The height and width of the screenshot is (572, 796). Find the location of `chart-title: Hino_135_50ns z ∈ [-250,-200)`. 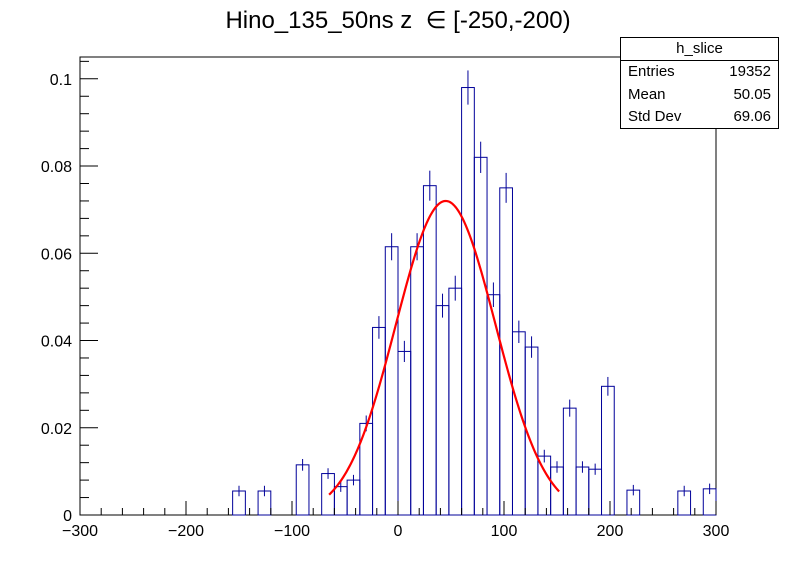

chart-title: Hino_135_50ns z ∈ [-250,-200) is located at coordinates (398, 20).